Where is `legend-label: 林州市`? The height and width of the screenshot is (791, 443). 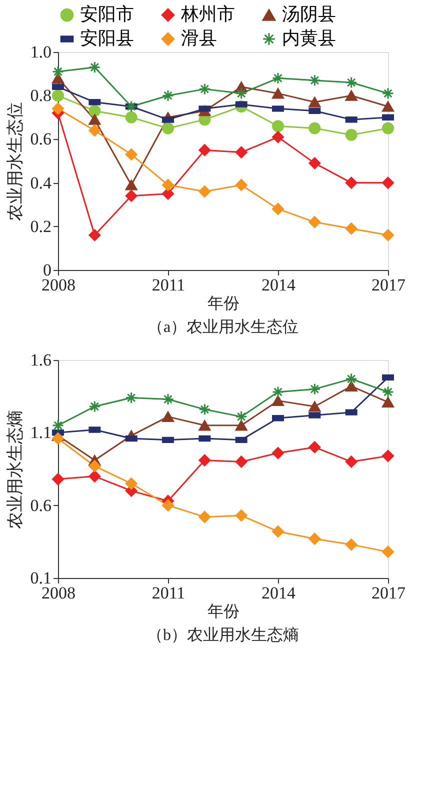 legend-label: 林州市 is located at coordinates (207, 14).